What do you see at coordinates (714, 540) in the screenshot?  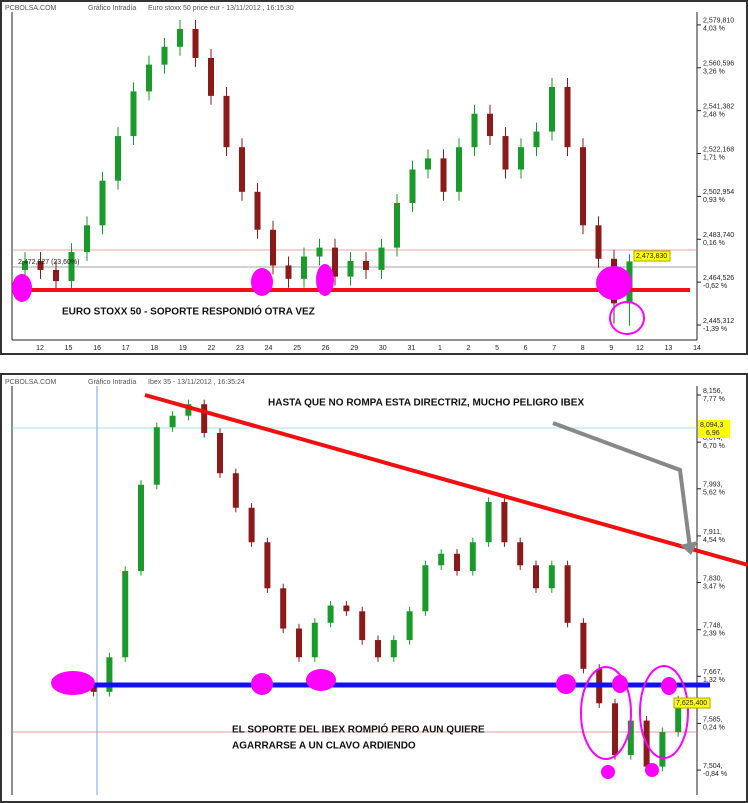 I see `y-tick-pct: 4,54 %` at bounding box center [714, 540].